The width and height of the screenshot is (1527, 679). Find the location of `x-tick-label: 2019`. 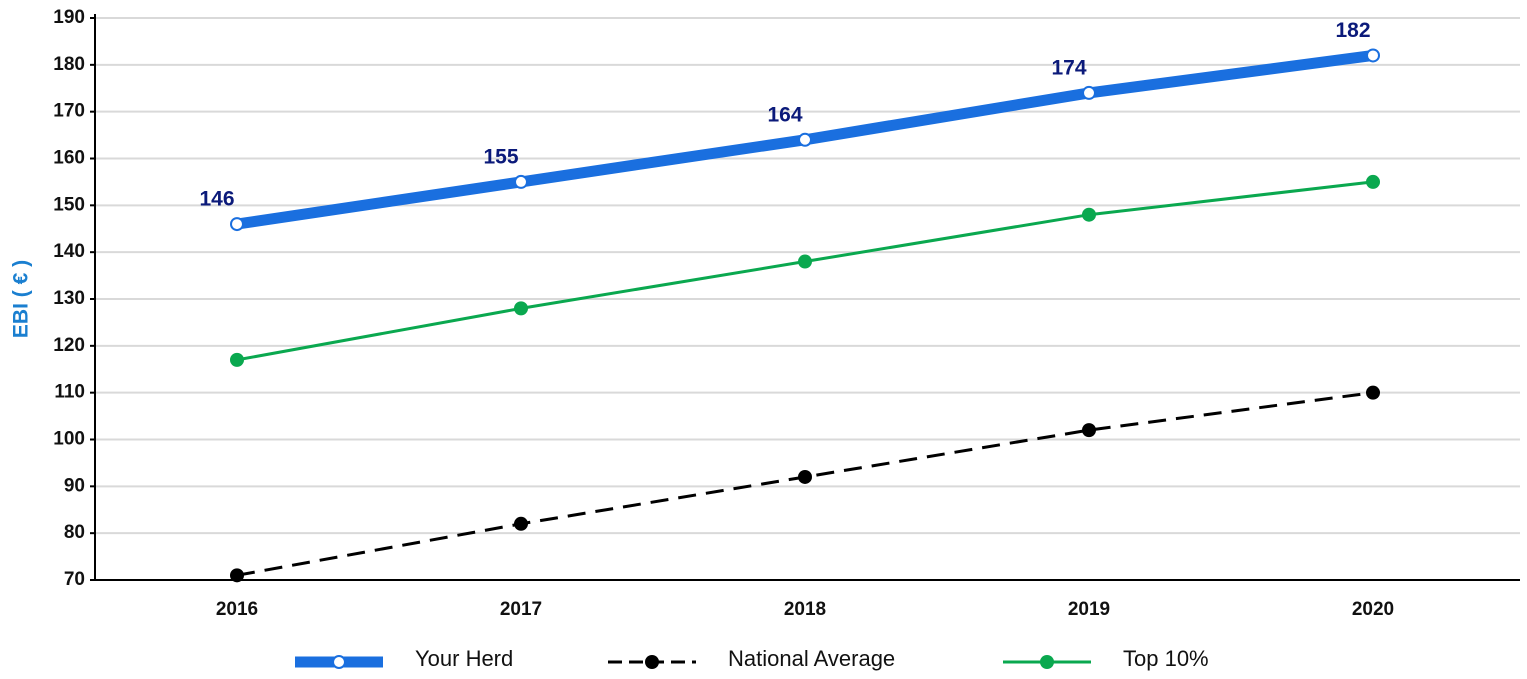

x-tick-label: 2019 is located at coordinates (1089, 609).